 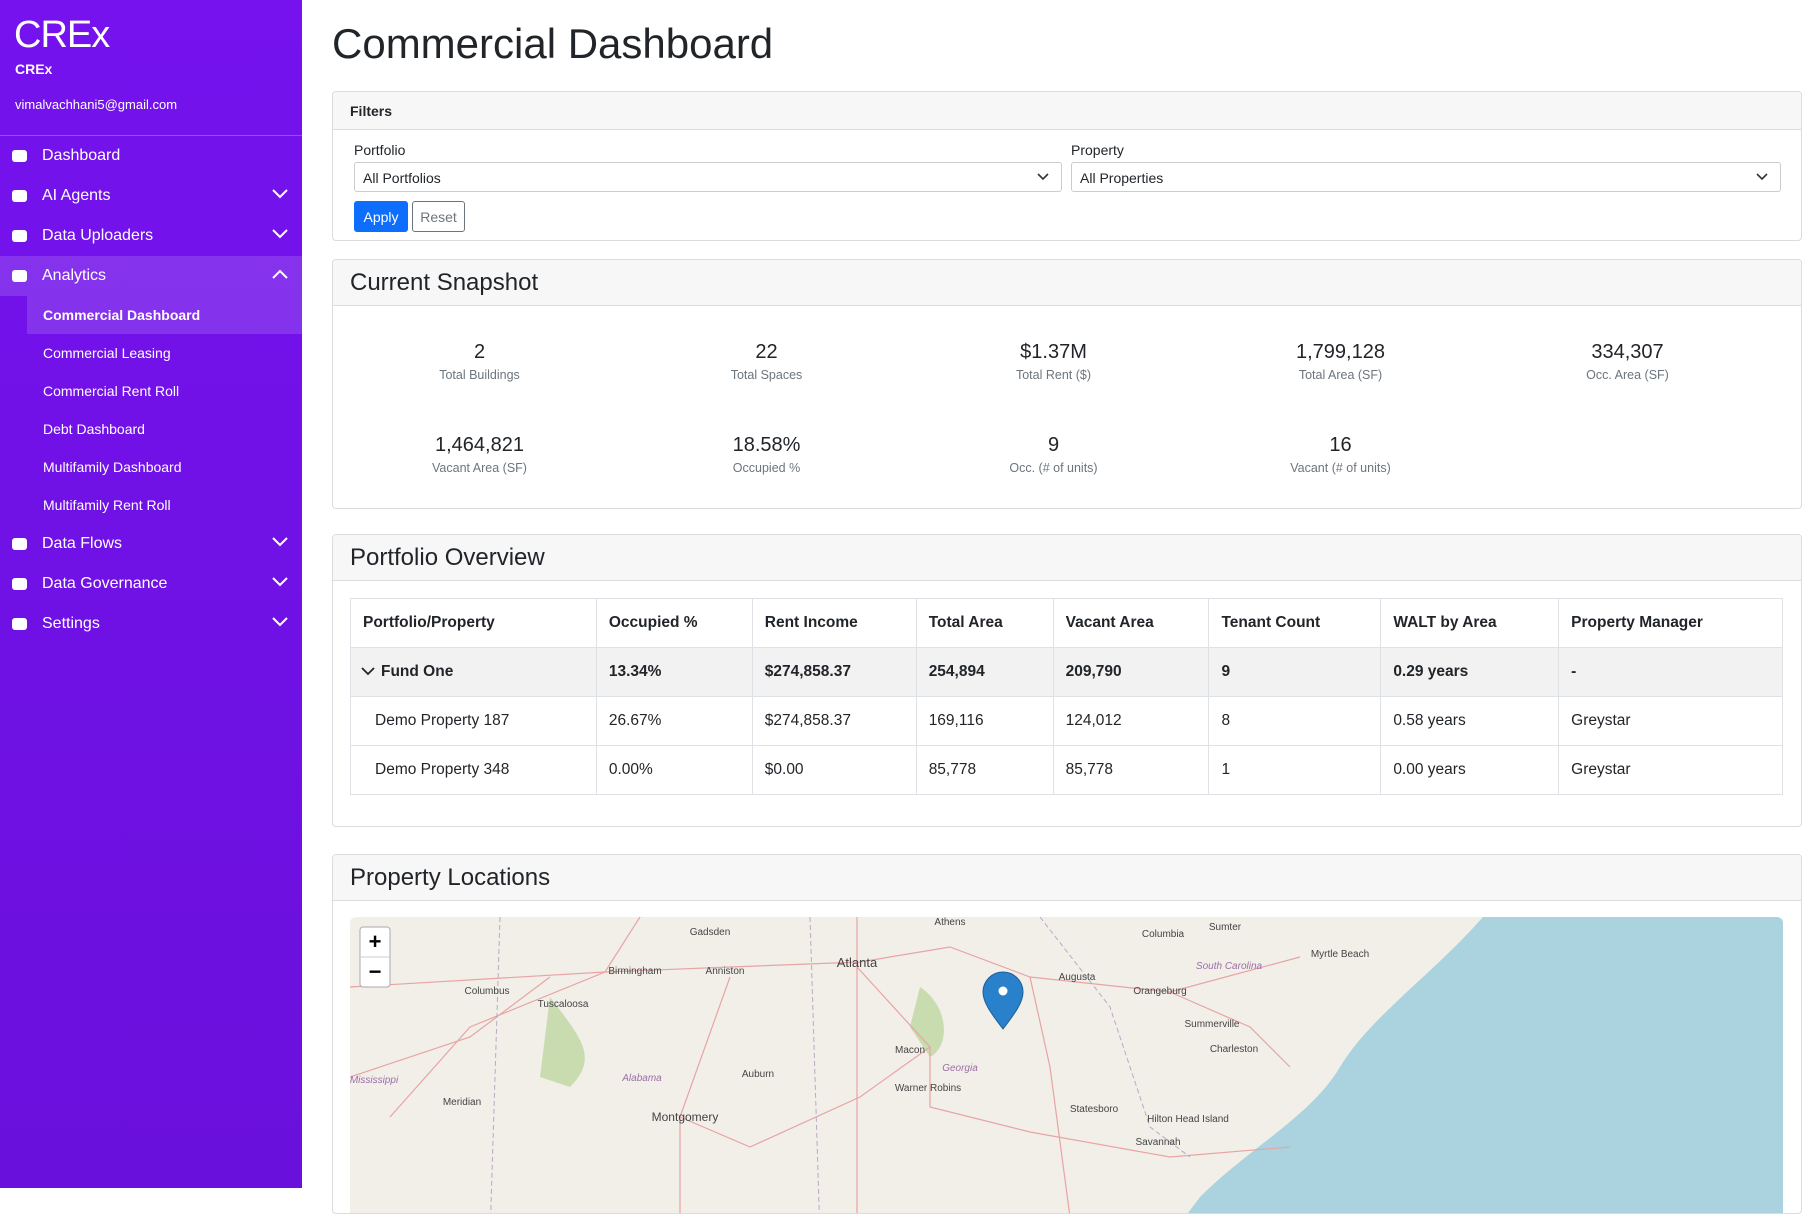 What do you see at coordinates (807, 671) in the screenshot?
I see `cell-text: $274,858.37` at bounding box center [807, 671].